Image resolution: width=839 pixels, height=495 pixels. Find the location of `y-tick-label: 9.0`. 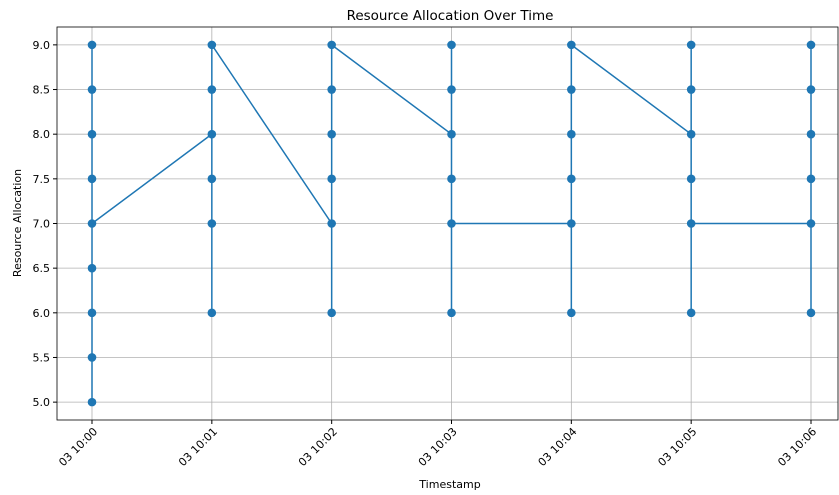

y-tick-label: 9.0 is located at coordinates (42, 45).